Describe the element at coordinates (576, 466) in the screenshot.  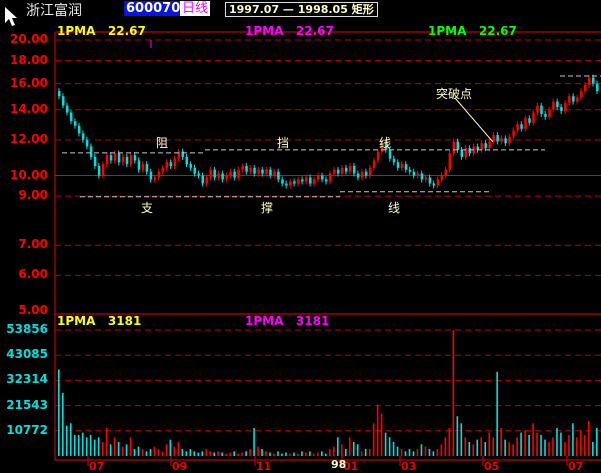
I see `x-tick-label: 07` at that location.